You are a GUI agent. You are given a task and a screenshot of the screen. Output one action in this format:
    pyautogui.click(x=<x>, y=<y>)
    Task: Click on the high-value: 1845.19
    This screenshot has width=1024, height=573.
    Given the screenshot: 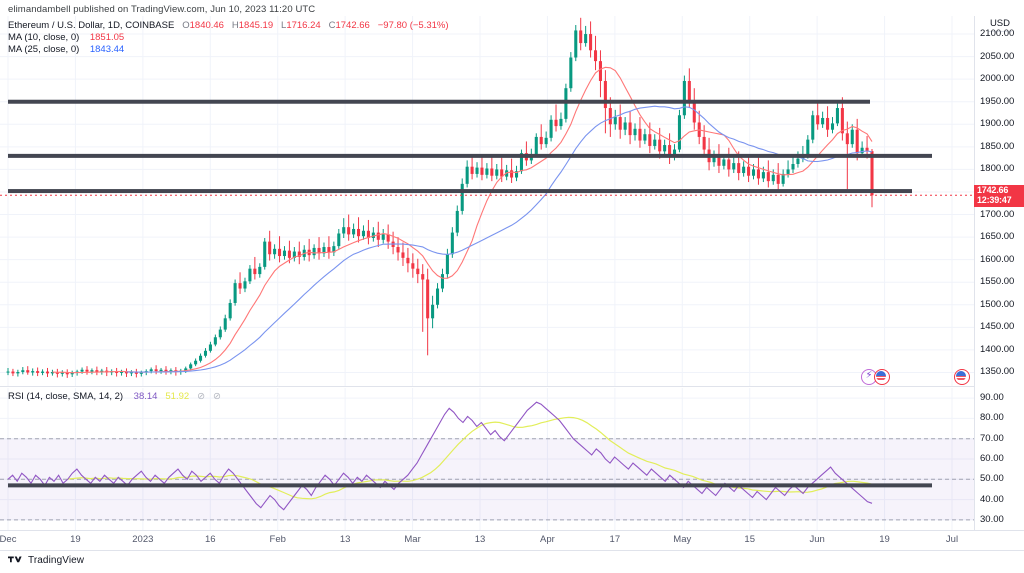 What is the action you would take?
    pyautogui.click(x=256, y=25)
    